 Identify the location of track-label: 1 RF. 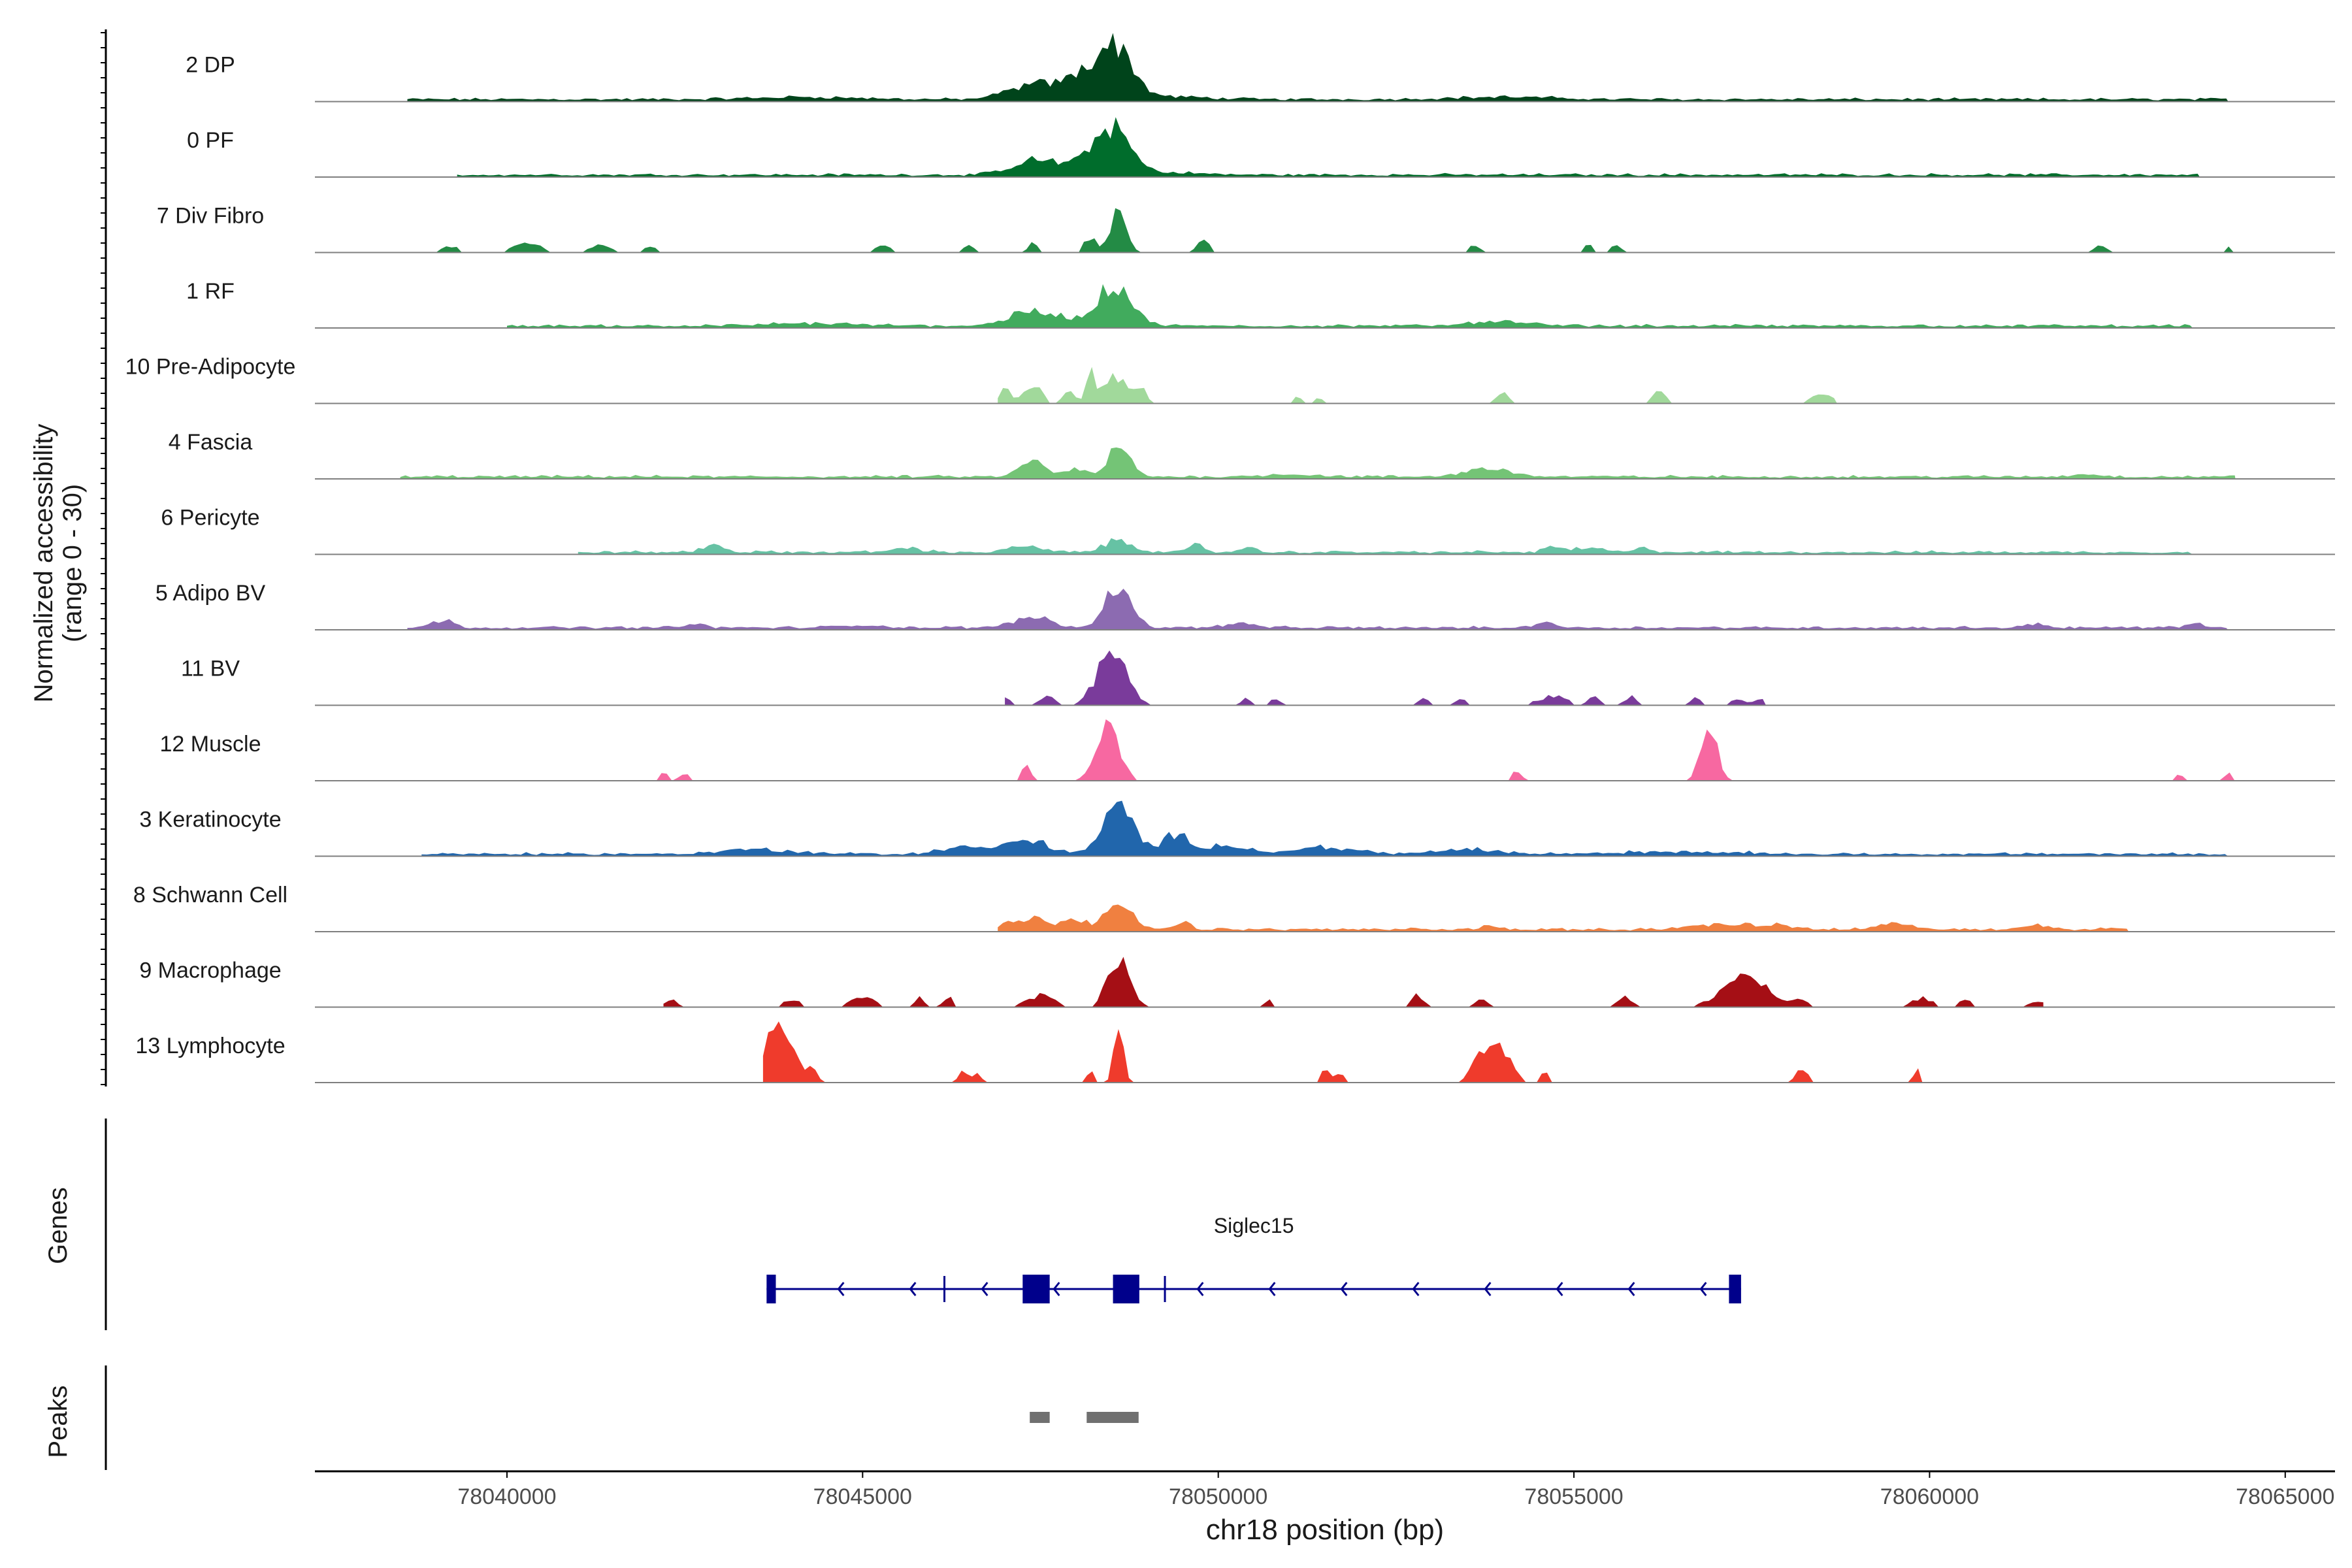
(210, 291).